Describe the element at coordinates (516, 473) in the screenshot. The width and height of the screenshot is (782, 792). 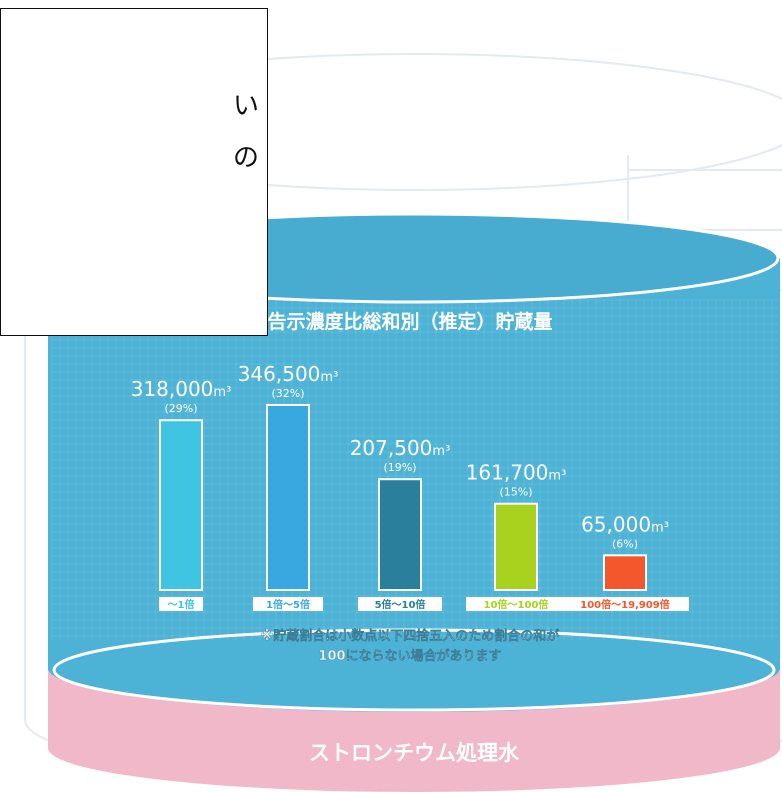
I see `value-label-3: 161,700m³` at that location.